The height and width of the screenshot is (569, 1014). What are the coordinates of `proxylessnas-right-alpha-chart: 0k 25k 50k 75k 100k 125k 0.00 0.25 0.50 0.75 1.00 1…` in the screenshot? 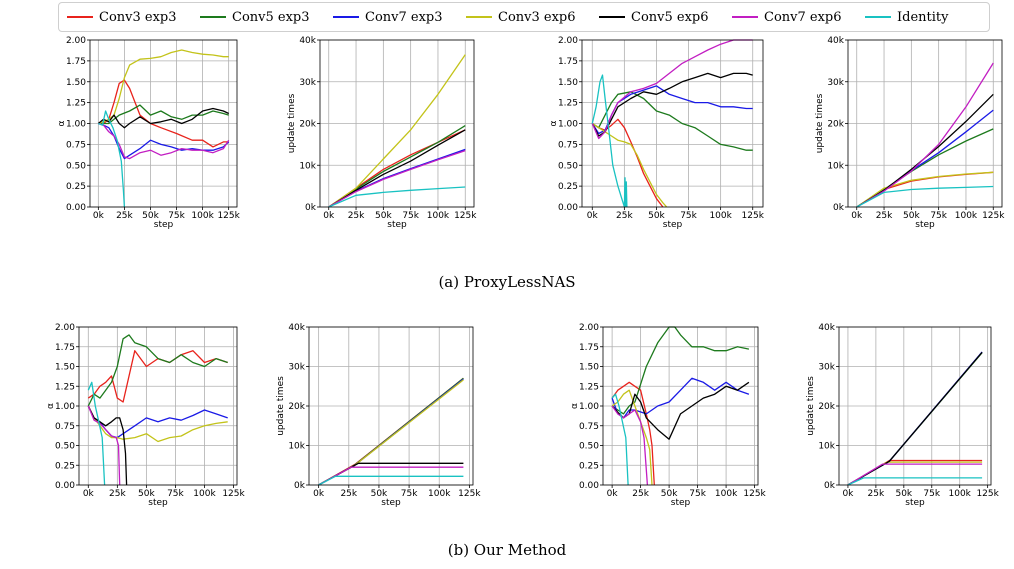 It's located at (657, 133).